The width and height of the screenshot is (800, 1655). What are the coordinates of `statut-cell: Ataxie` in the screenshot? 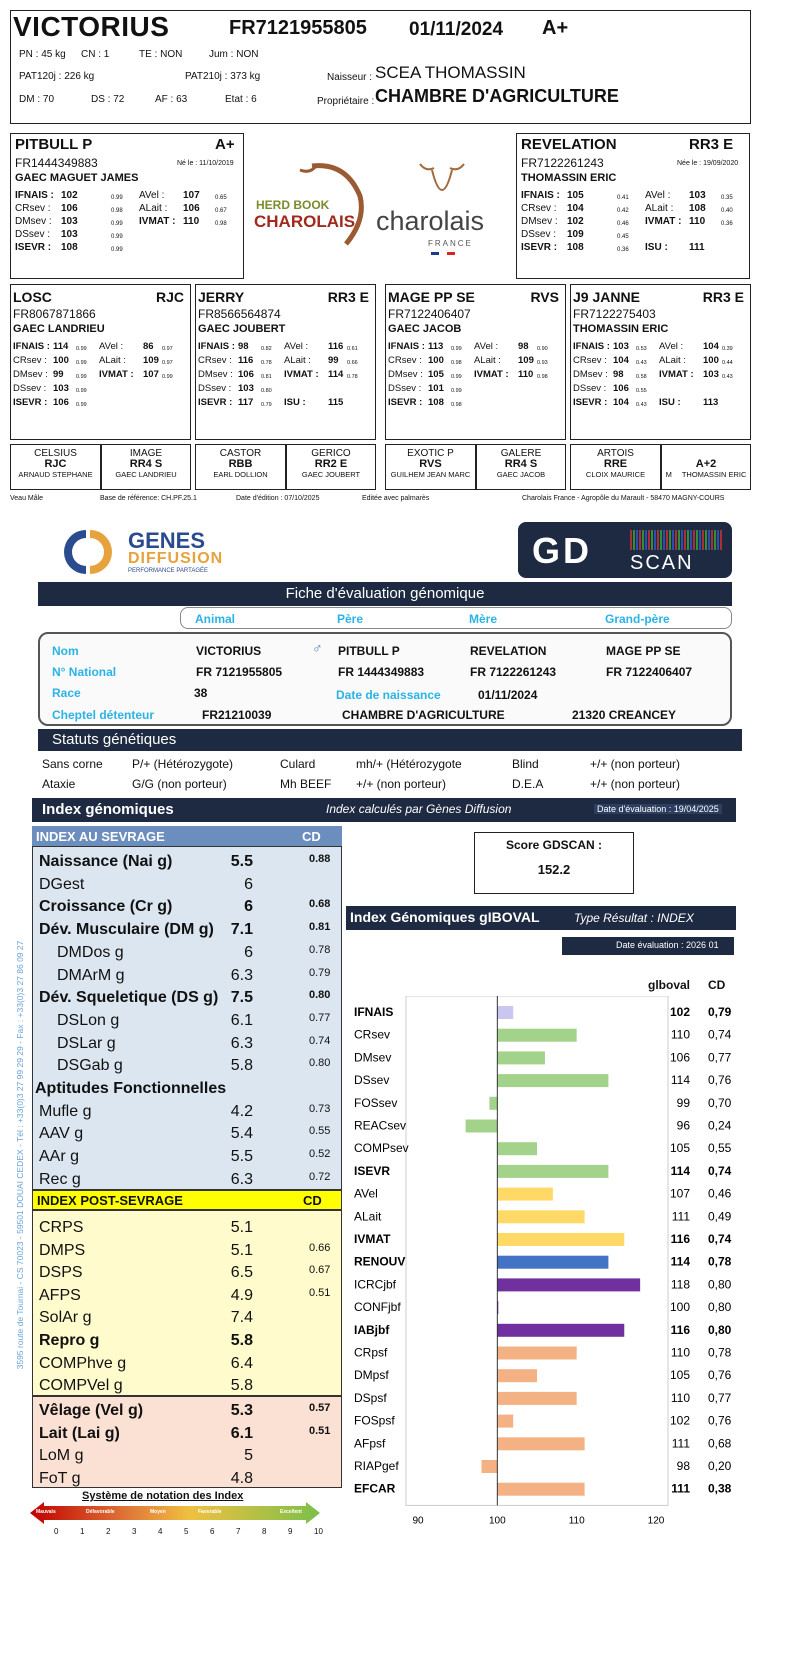 It's located at (59, 784).